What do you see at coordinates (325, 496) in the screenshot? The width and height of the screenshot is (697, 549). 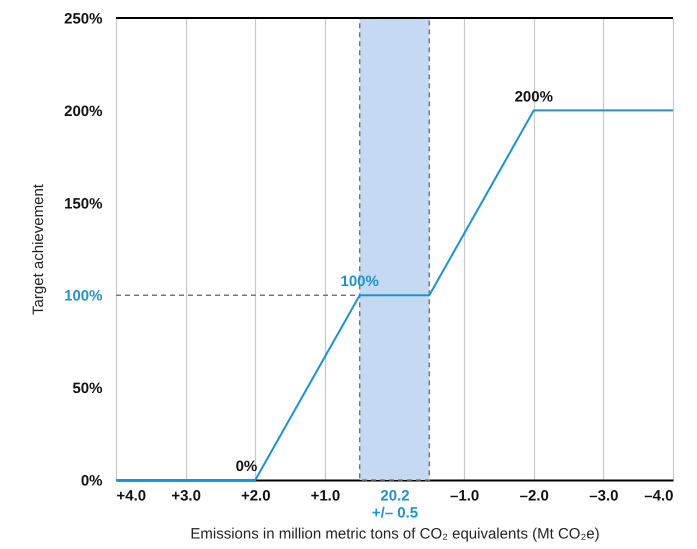 I see `x-tick-label: +1.0` at bounding box center [325, 496].